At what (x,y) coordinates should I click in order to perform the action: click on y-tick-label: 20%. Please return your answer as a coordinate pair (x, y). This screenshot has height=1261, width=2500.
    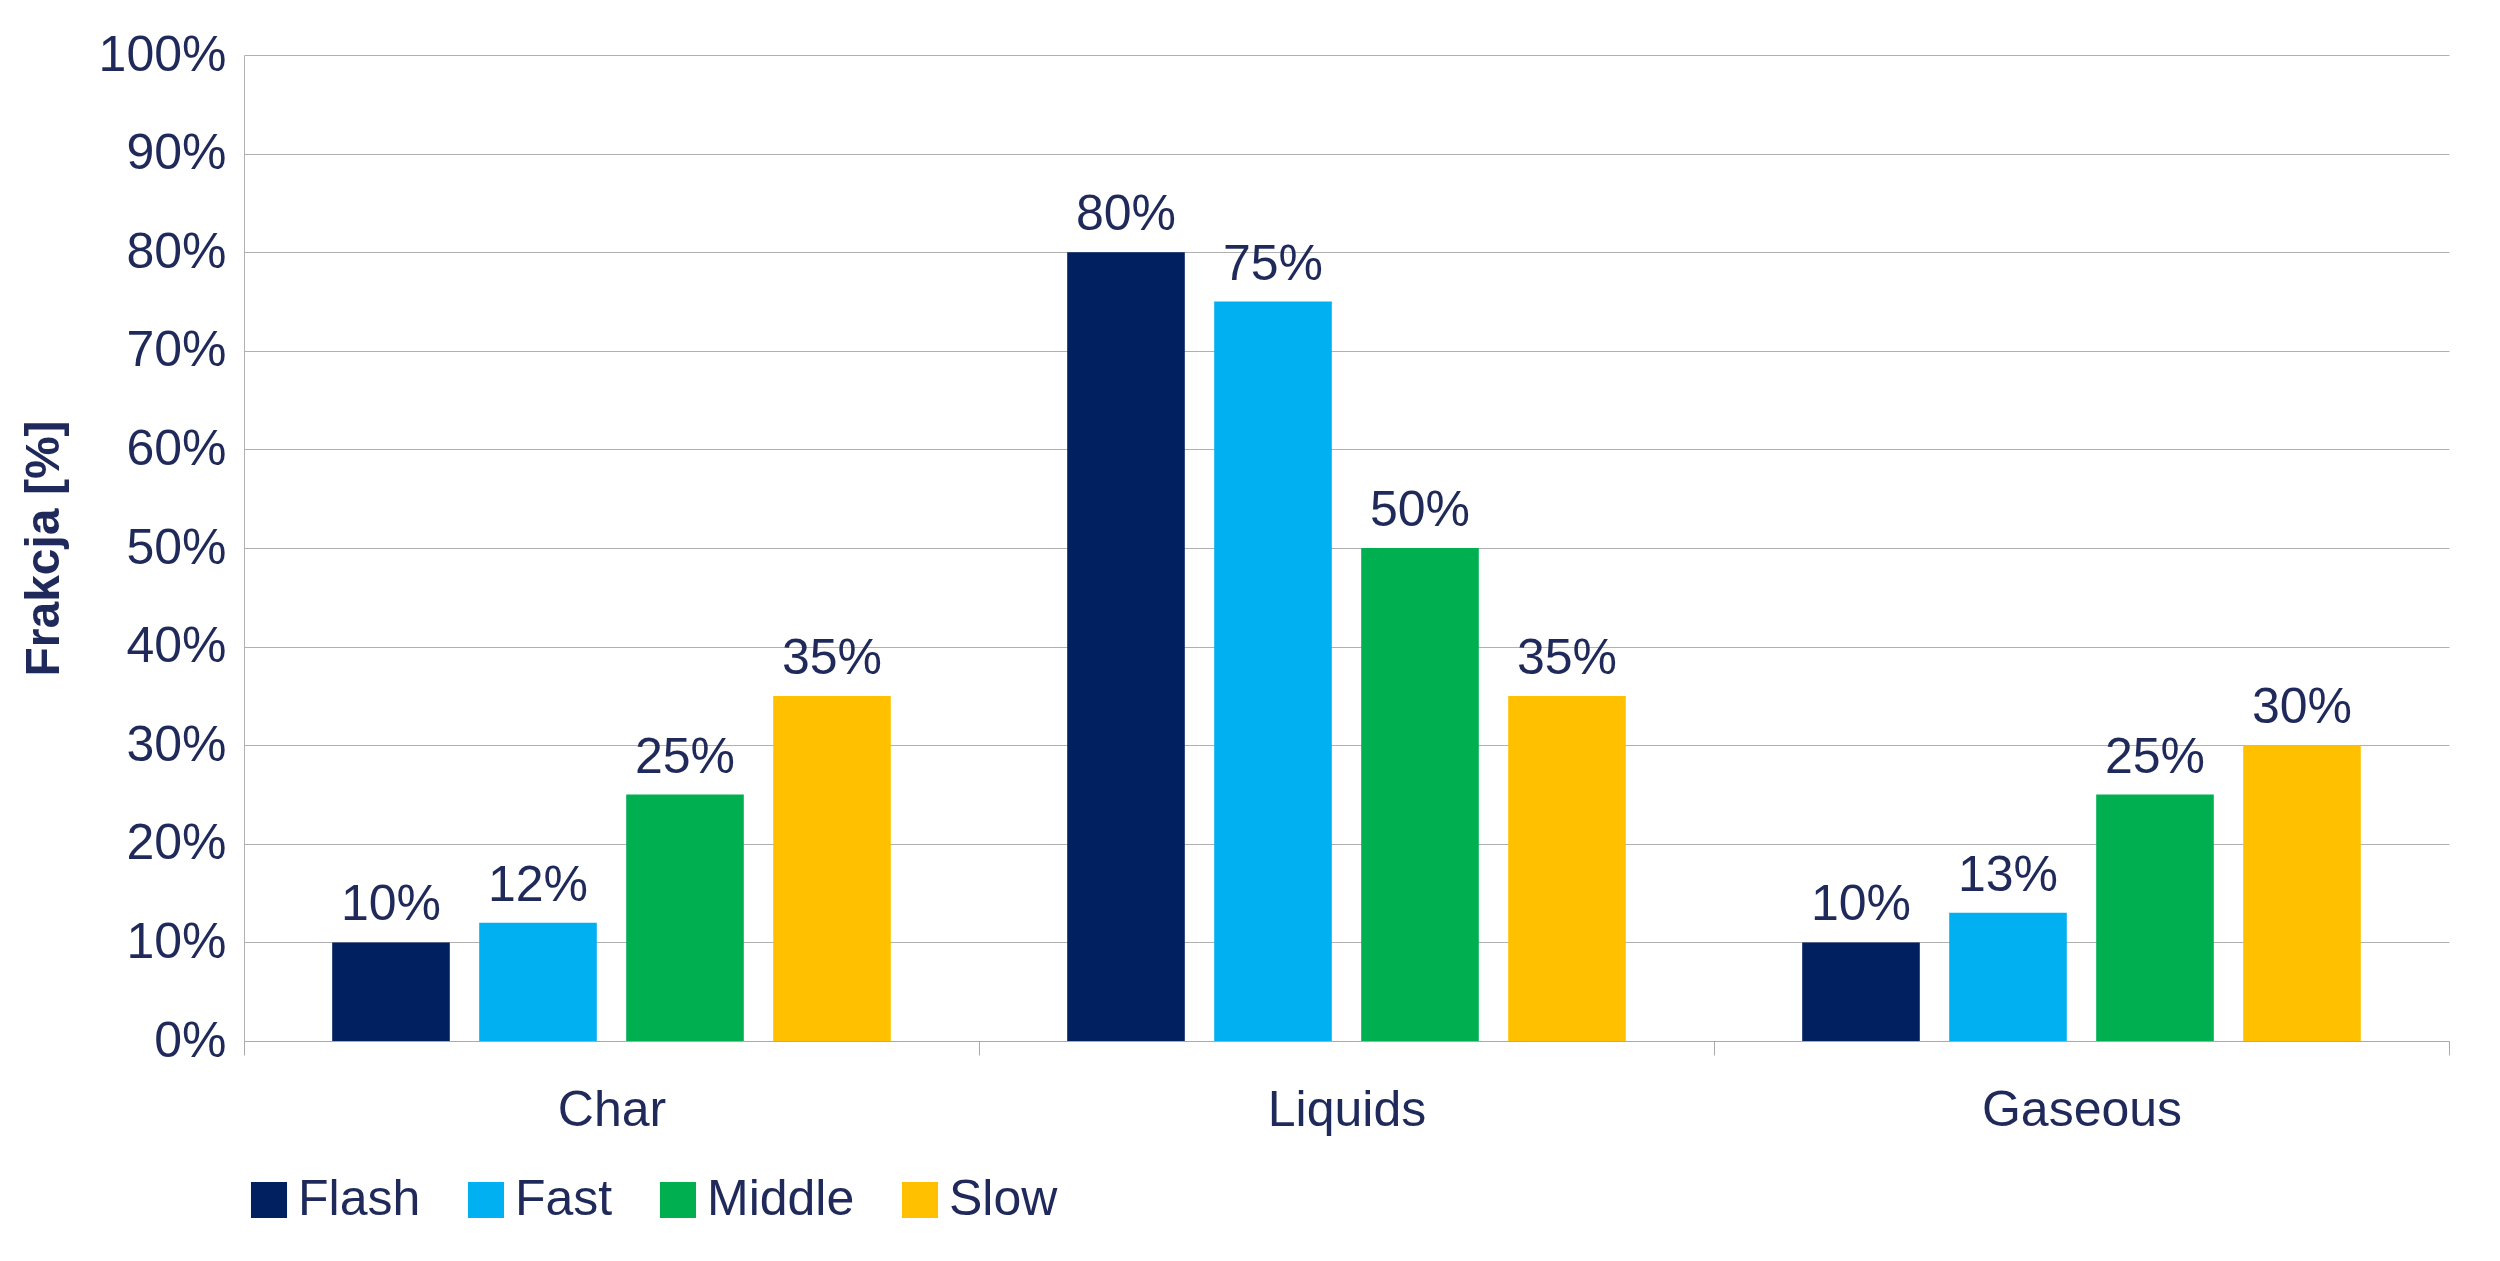
    Looking at the image, I should click on (176, 842).